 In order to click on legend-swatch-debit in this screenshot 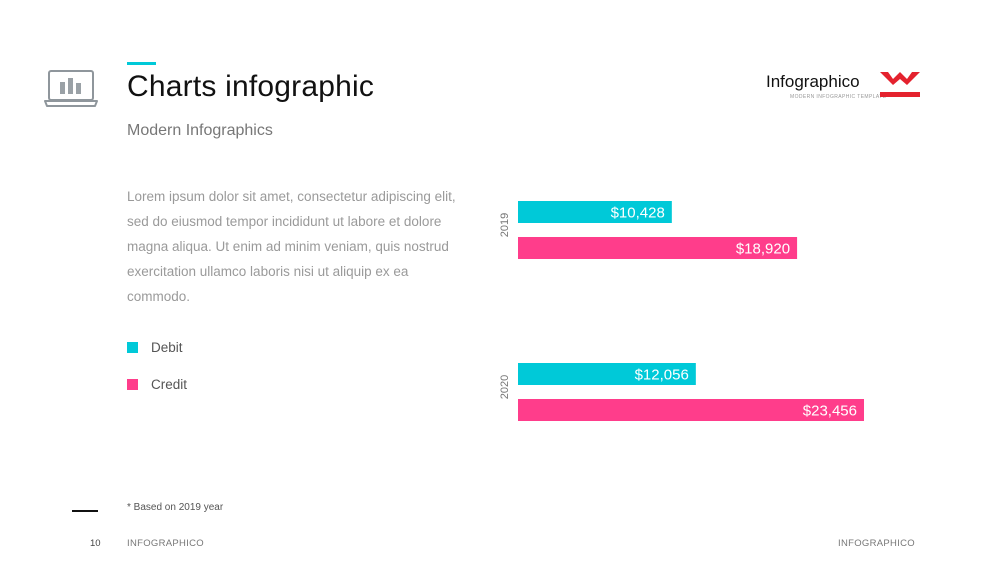, I will do `click(132, 347)`.